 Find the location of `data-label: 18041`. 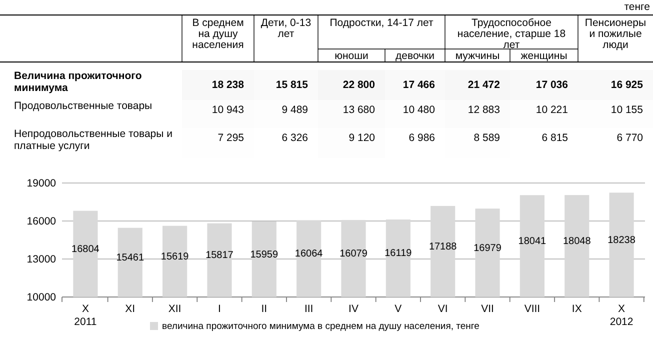

data-label: 18041 is located at coordinates (532, 242).